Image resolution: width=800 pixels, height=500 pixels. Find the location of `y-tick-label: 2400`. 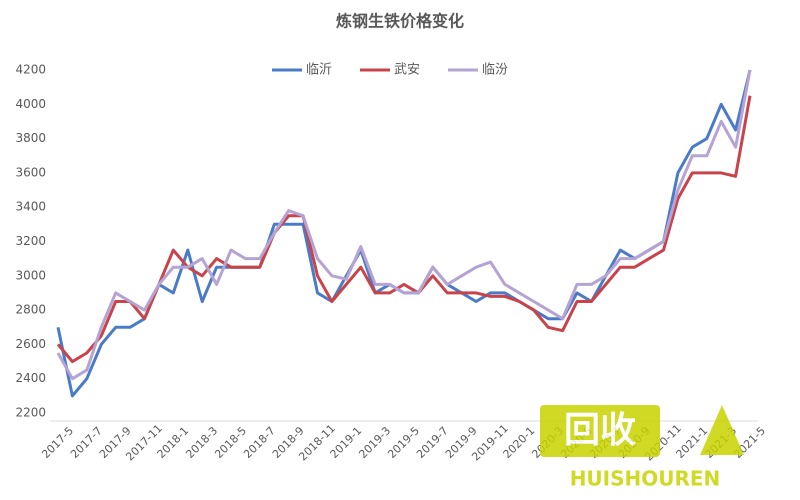

y-tick-label: 2400 is located at coordinates (30, 378).